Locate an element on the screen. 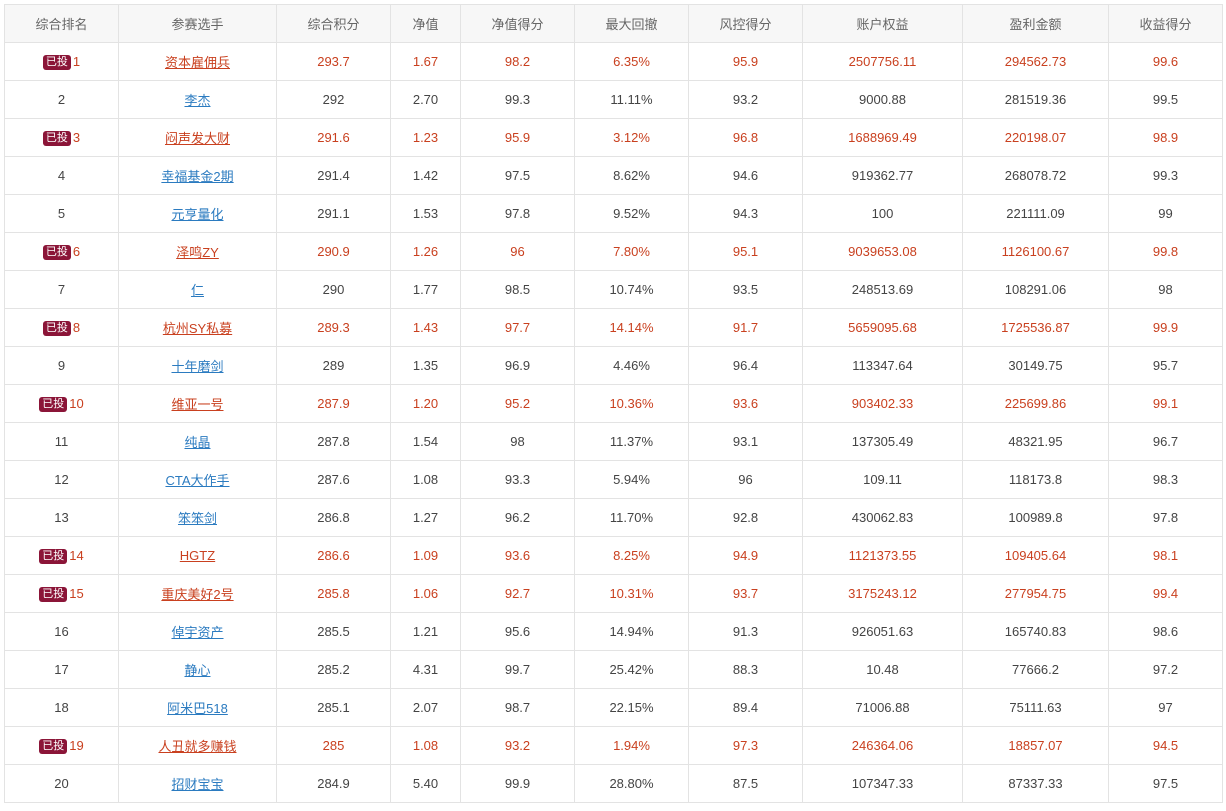 This screenshot has width=1226, height=811. player-cell: 人丑就多赚钱 is located at coordinates (197, 745).